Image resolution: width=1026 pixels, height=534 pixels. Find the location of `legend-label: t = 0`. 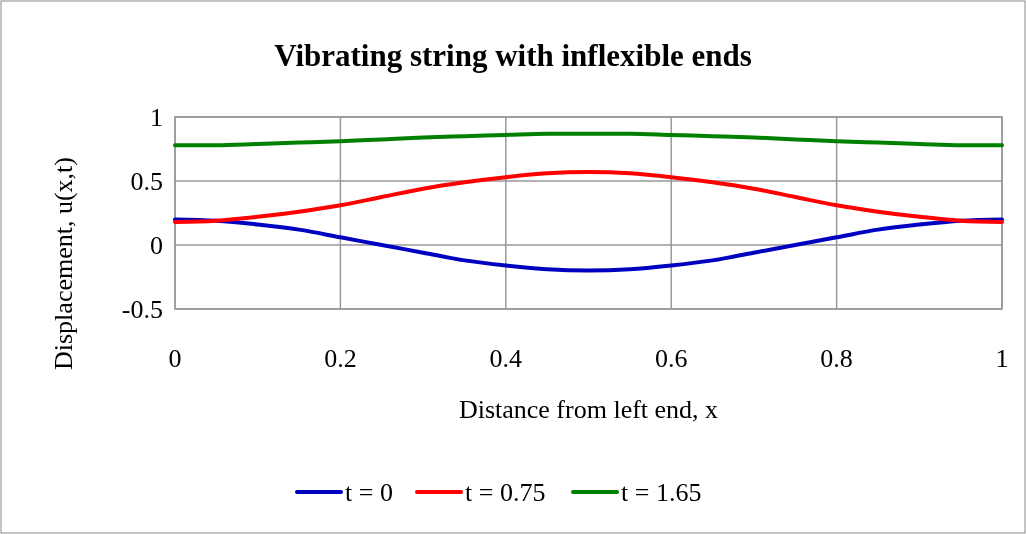

legend-label: t = 0 is located at coordinates (369, 493).